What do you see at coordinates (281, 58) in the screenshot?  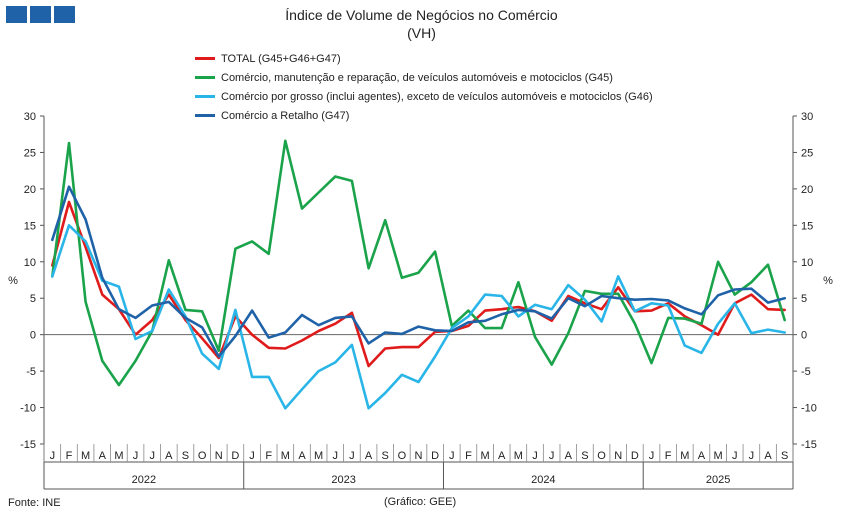 I see `legend-label-total: TOTAL (G45+G46+G47)` at bounding box center [281, 58].